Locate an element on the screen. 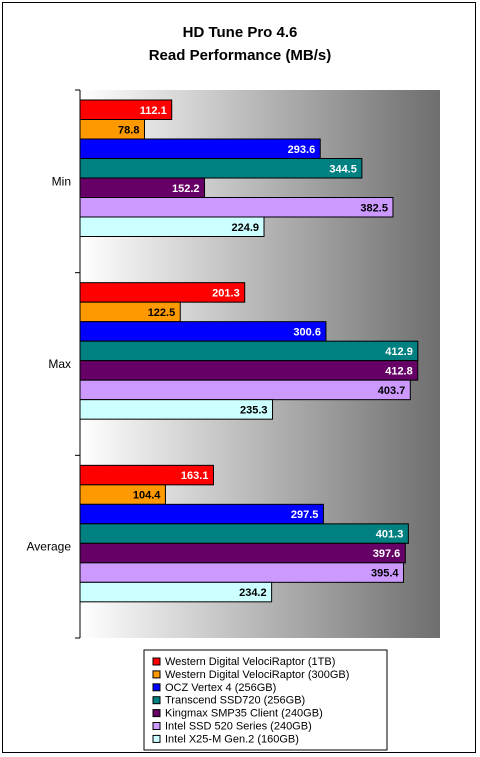 This screenshot has height=757, width=480. bar-value-label: 300.6 is located at coordinates (307, 332).